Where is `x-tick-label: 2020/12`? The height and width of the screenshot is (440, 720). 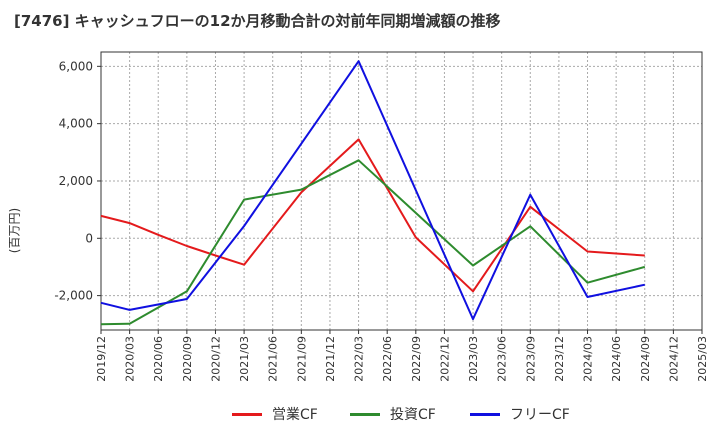 x-tick-label: 2020/12 is located at coordinates (215, 359).